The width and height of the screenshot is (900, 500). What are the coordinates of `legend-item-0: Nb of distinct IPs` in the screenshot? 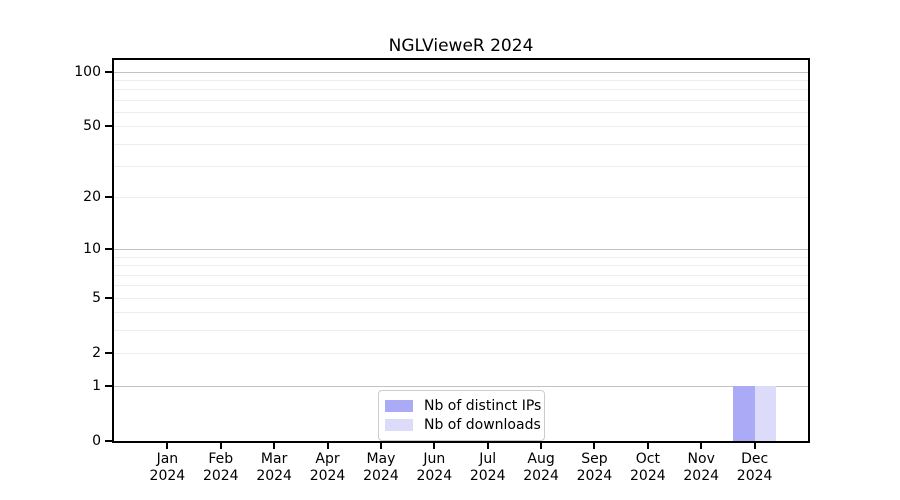 It's located at (463, 406).